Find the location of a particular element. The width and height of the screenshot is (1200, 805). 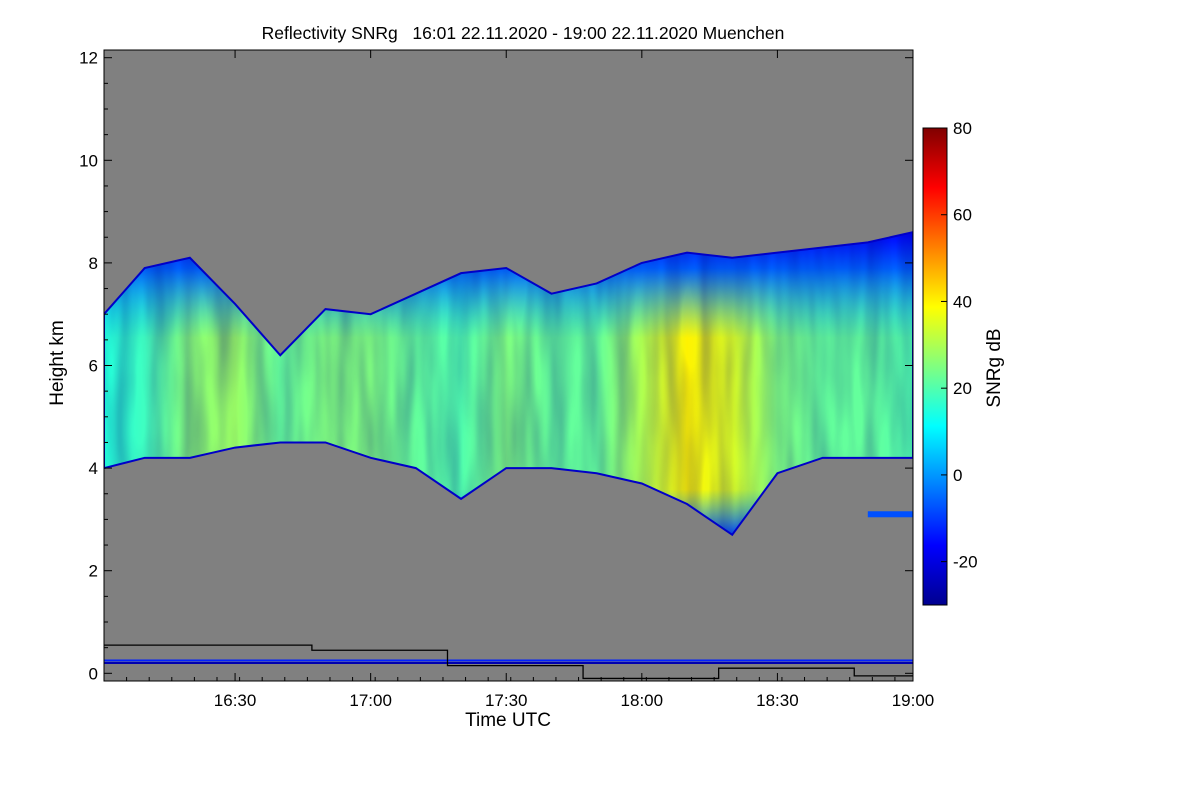

colorbar-tick-label: 20 is located at coordinates (962, 388).